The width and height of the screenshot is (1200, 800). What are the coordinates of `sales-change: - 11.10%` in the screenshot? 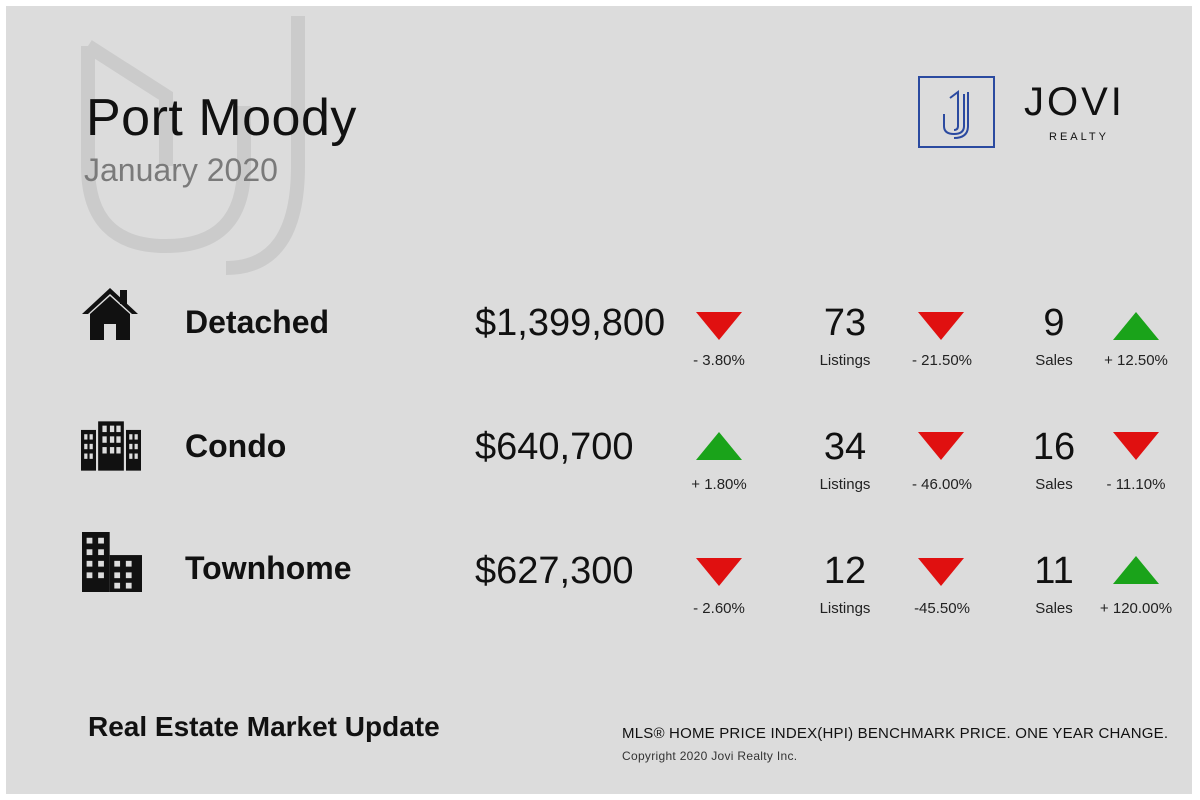 It's located at (1136, 484).